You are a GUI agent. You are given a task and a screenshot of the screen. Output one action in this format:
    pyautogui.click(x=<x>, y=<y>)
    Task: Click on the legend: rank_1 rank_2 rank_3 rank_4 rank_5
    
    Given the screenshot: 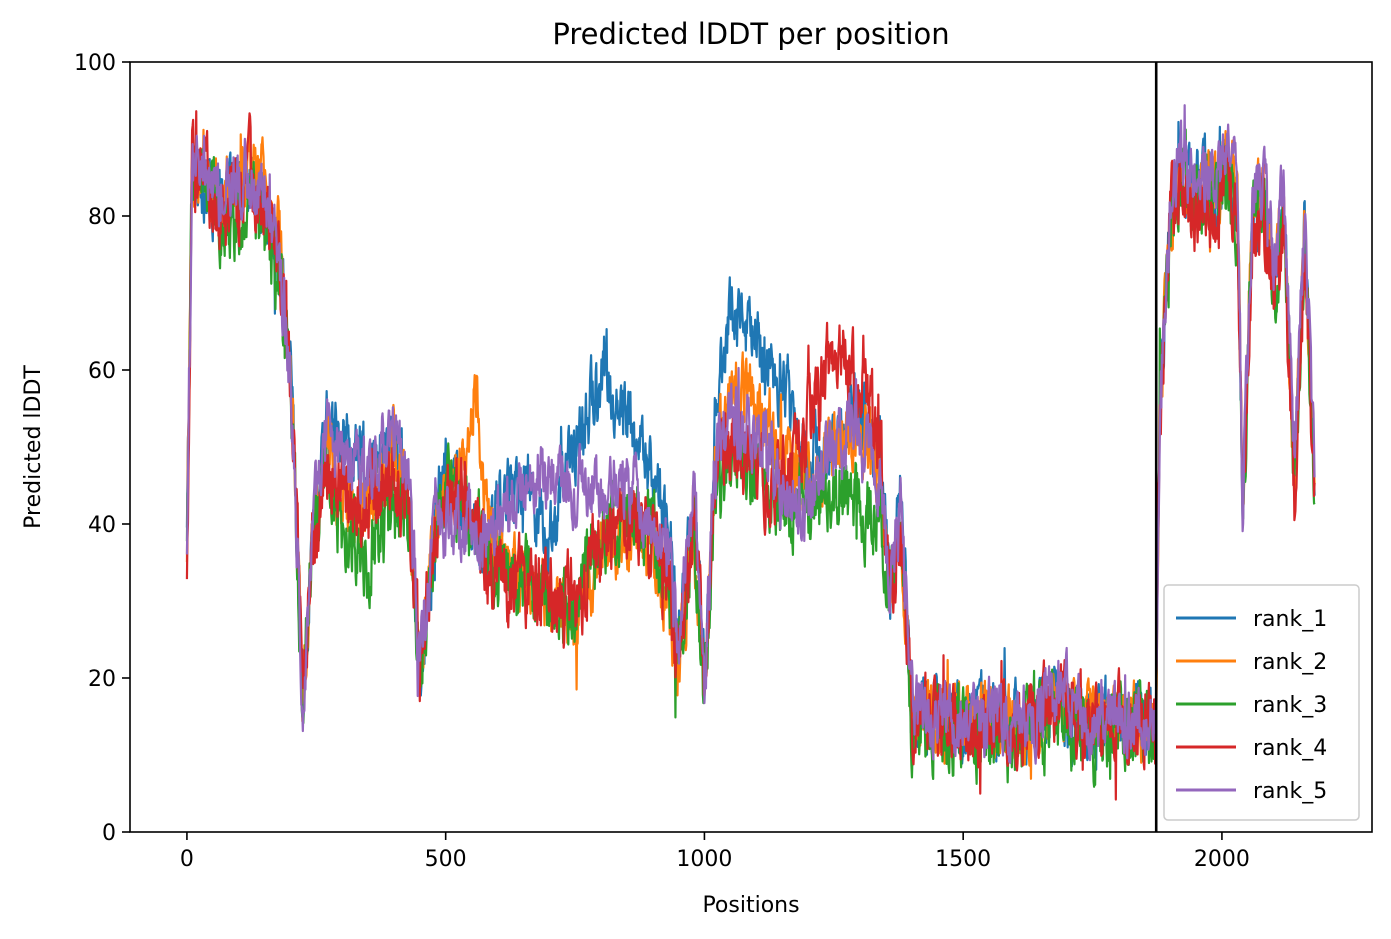 What is the action you would take?
    pyautogui.click(x=1261, y=702)
    